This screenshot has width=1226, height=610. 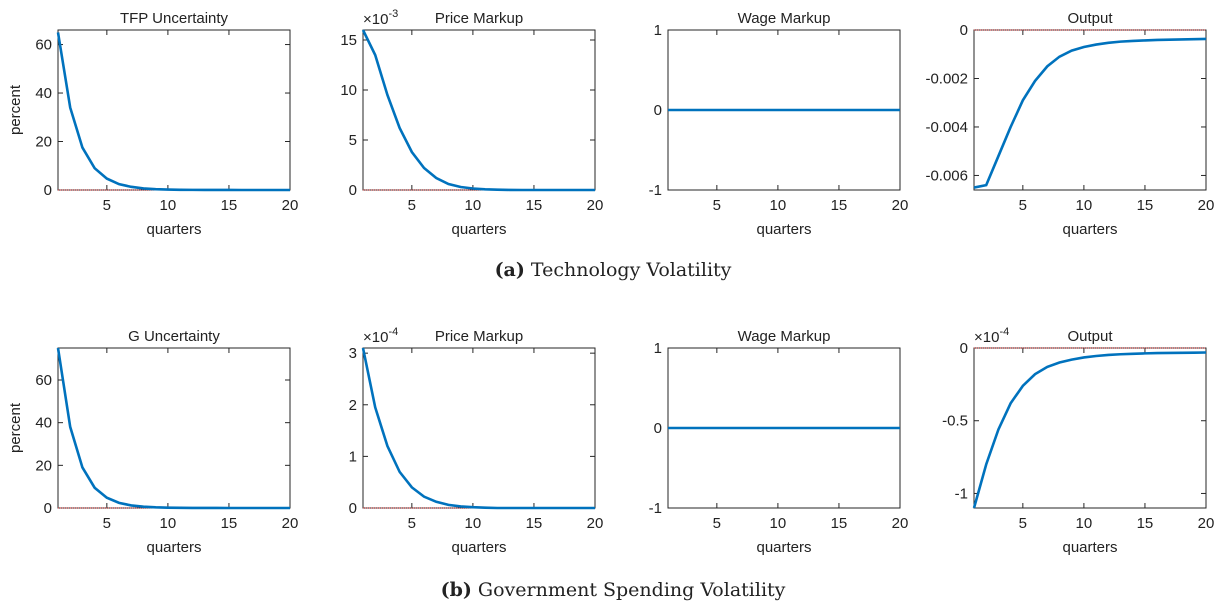 What do you see at coordinates (353, 140) in the screenshot?
I see `y-tick-label: 5` at bounding box center [353, 140].